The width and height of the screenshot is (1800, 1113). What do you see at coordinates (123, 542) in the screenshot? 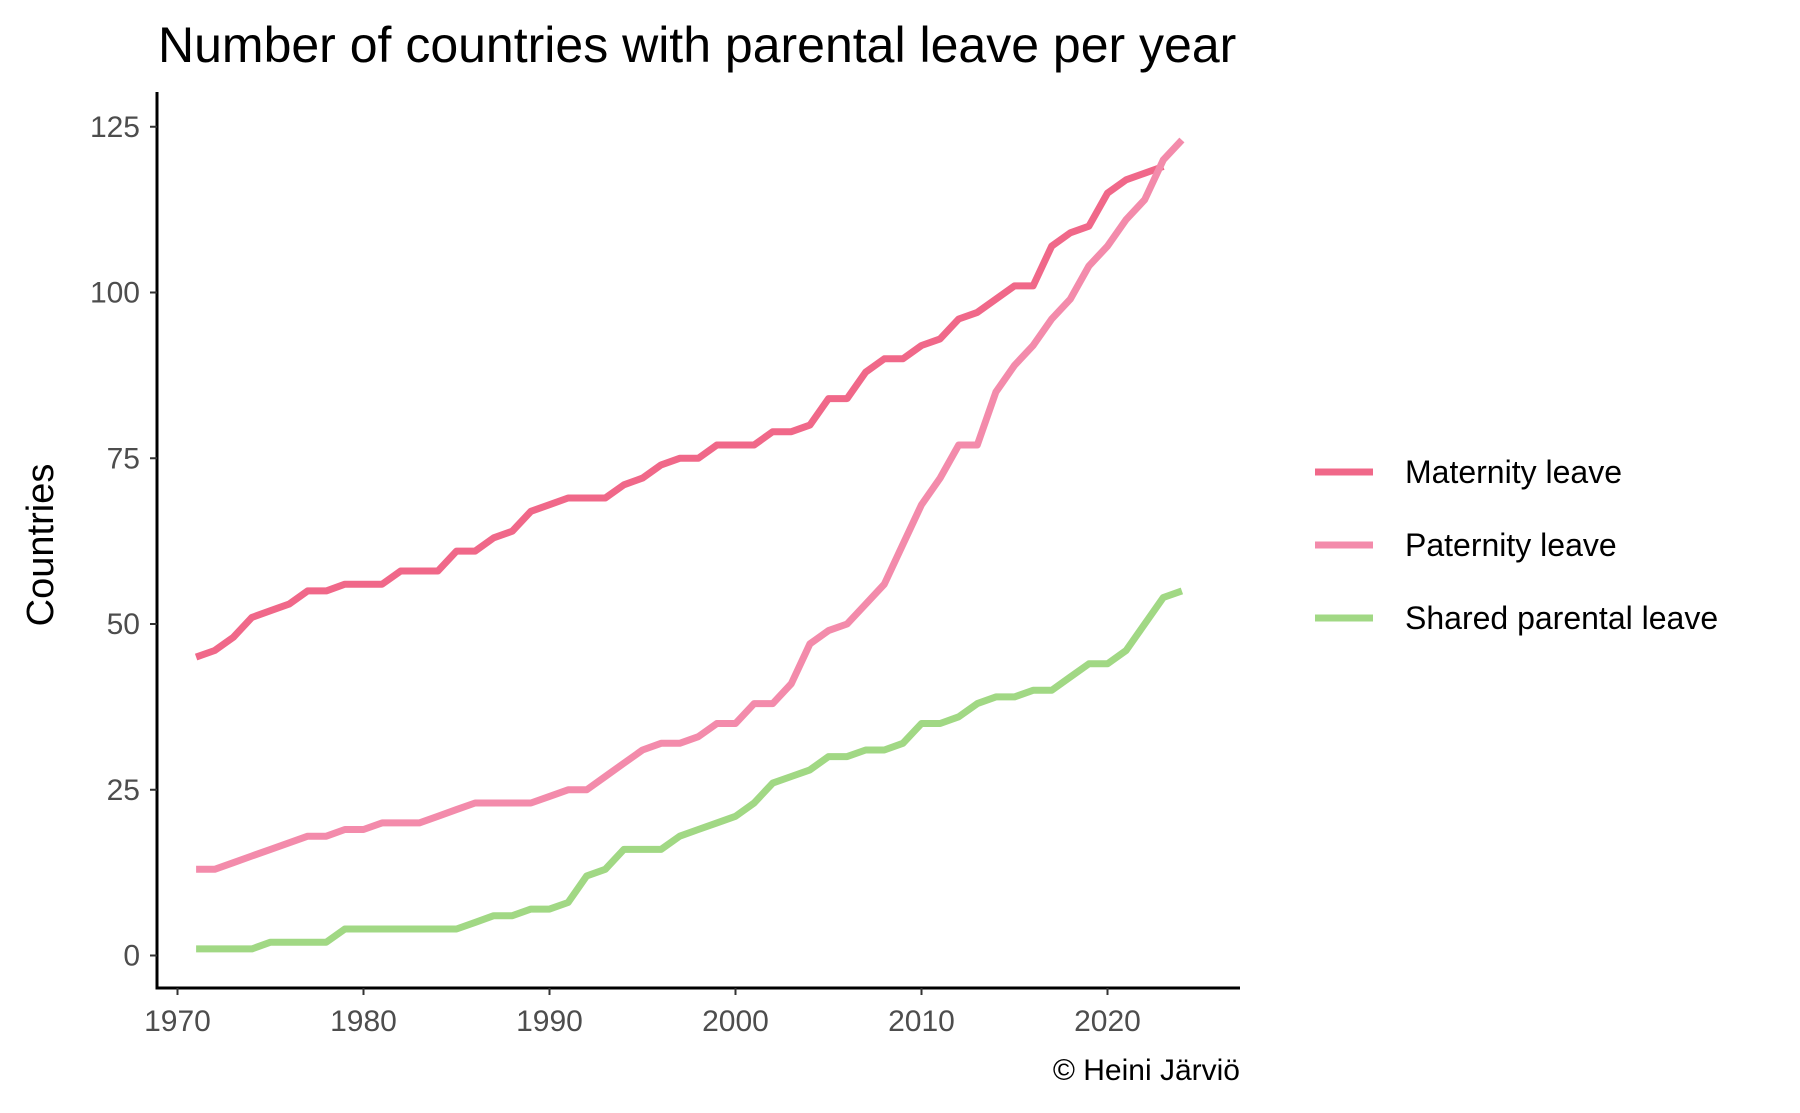
I see `y-axis-ticks: 0 25 50 75 100 125` at bounding box center [123, 542].